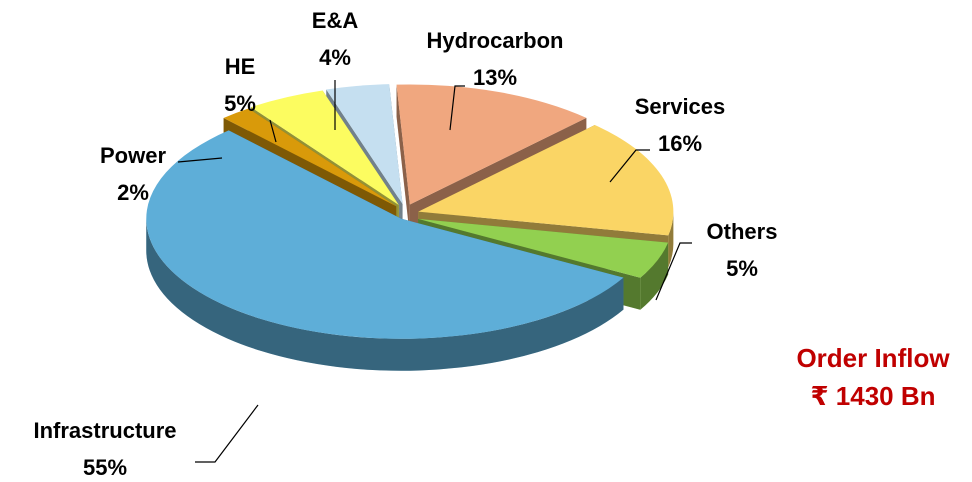 This screenshot has height=482, width=972. Describe the element at coordinates (133, 192) in the screenshot. I see `value-label: 2%` at that location.